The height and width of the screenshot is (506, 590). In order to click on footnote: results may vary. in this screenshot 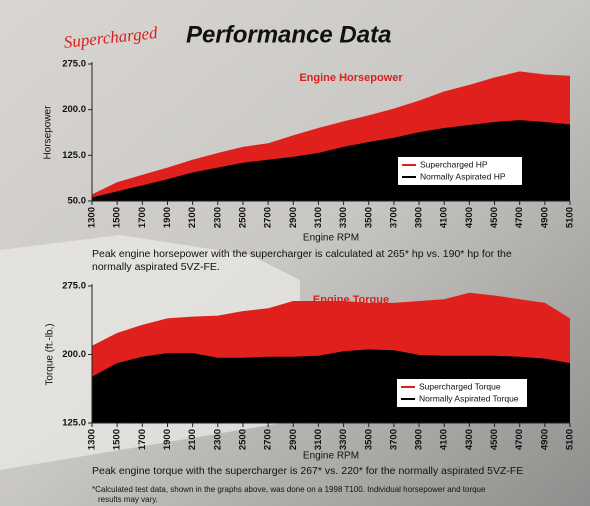, I will do `click(128, 499)`.